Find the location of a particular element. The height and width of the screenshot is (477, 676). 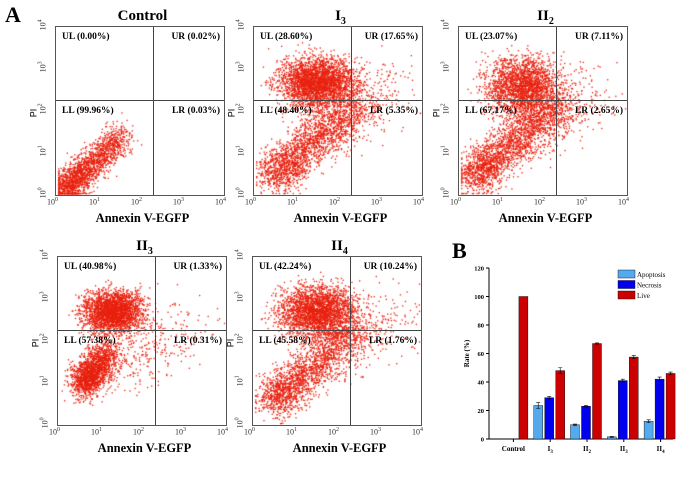

quadrant-ll: LL (57.38%) is located at coordinates (90, 341).